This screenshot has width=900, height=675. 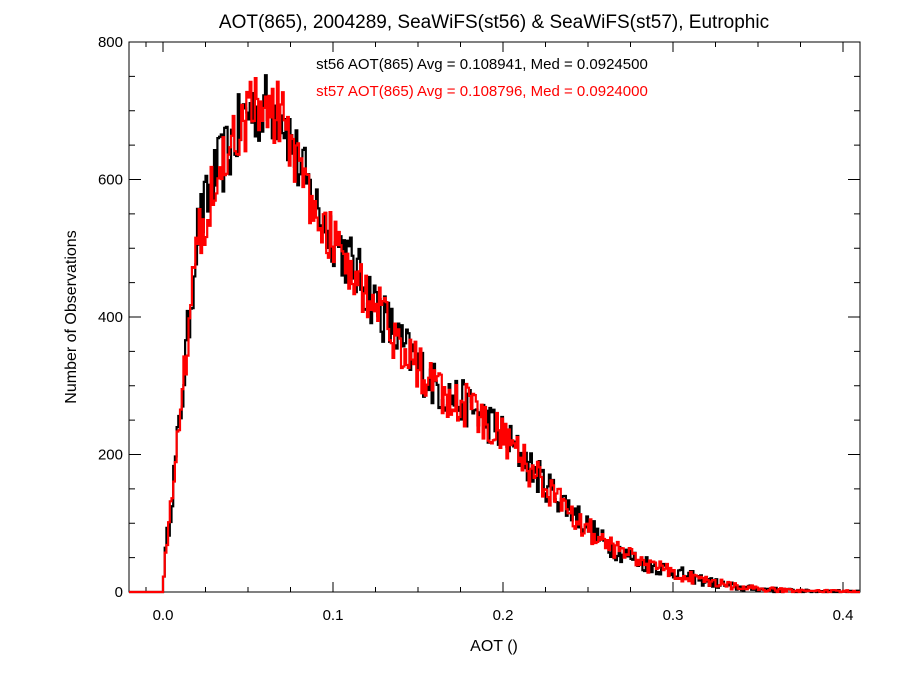 I want to click on x-tick-label: 0.1, so click(x=333, y=615).